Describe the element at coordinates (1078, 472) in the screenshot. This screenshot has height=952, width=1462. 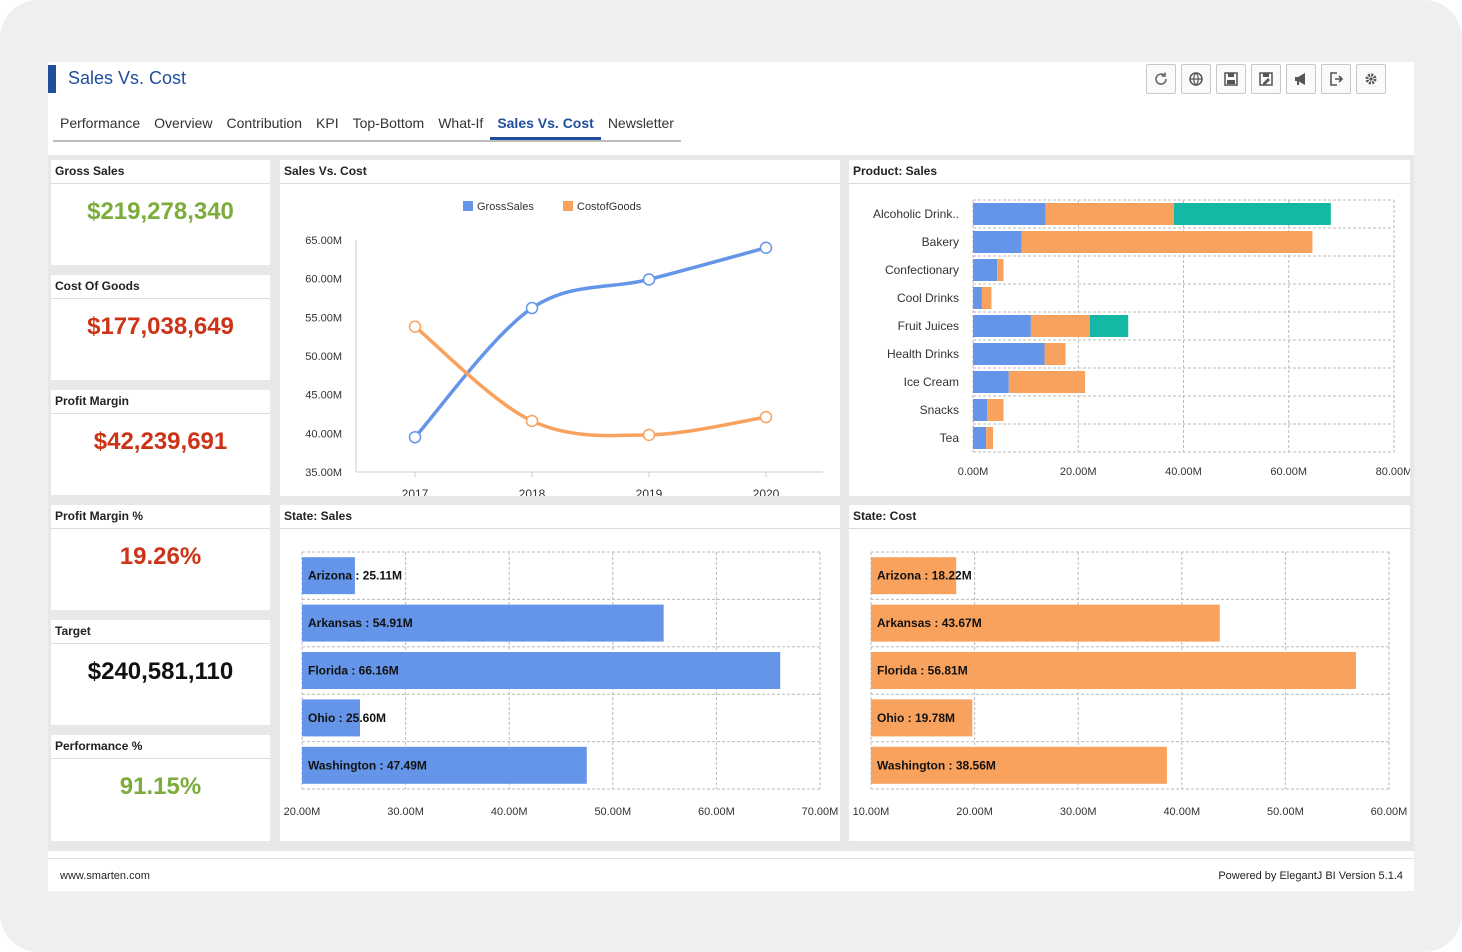
I see `x-tick-label: 20.00M` at that location.